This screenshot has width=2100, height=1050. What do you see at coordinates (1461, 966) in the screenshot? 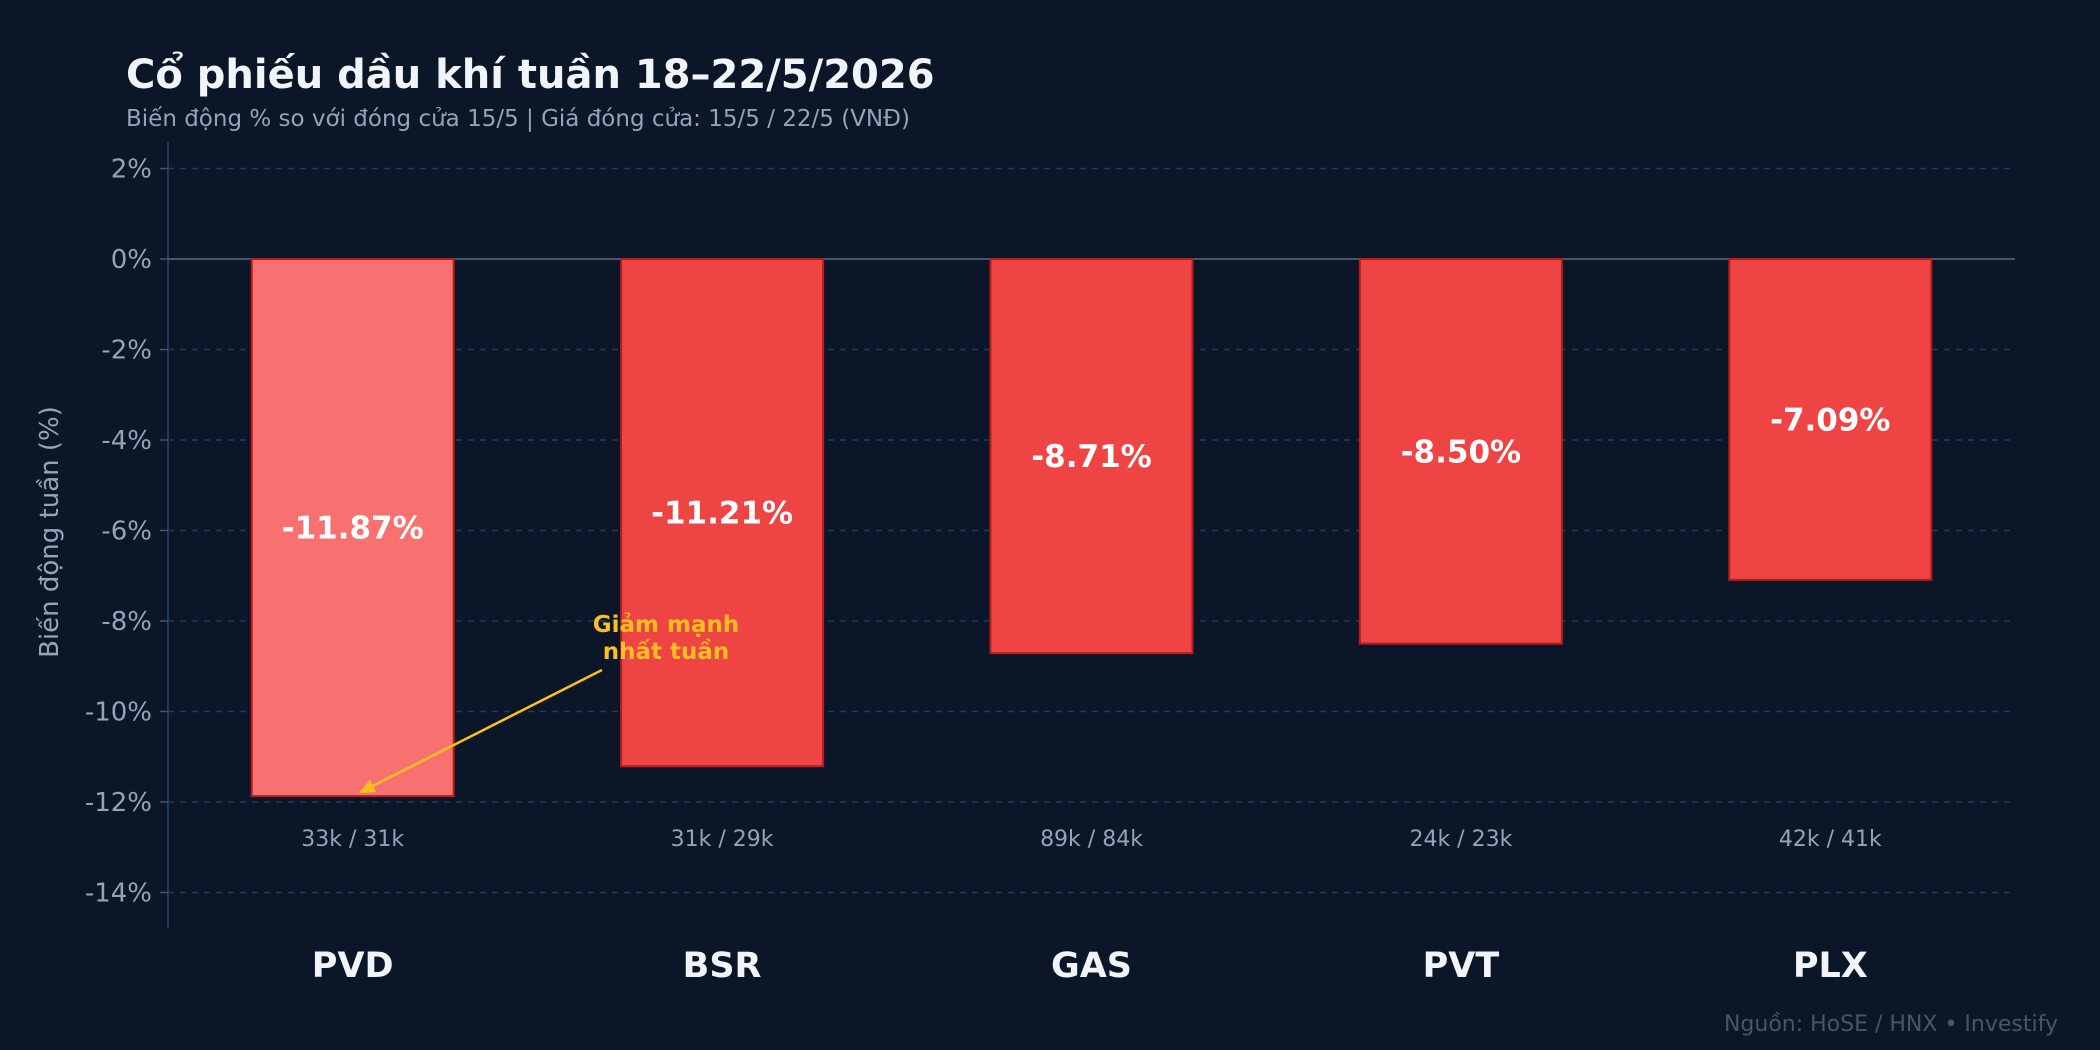
I see `category-label-pvt: PVT` at bounding box center [1461, 966].